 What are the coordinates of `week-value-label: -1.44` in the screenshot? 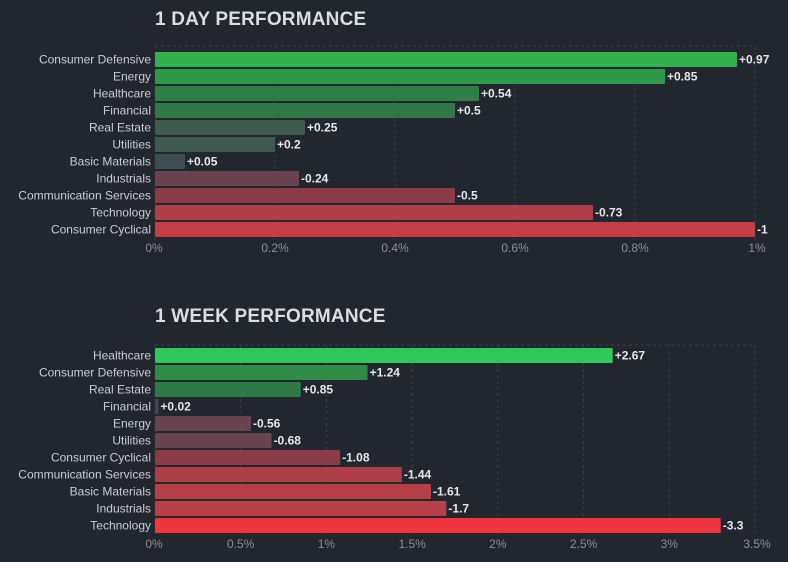 It's located at (418, 475).